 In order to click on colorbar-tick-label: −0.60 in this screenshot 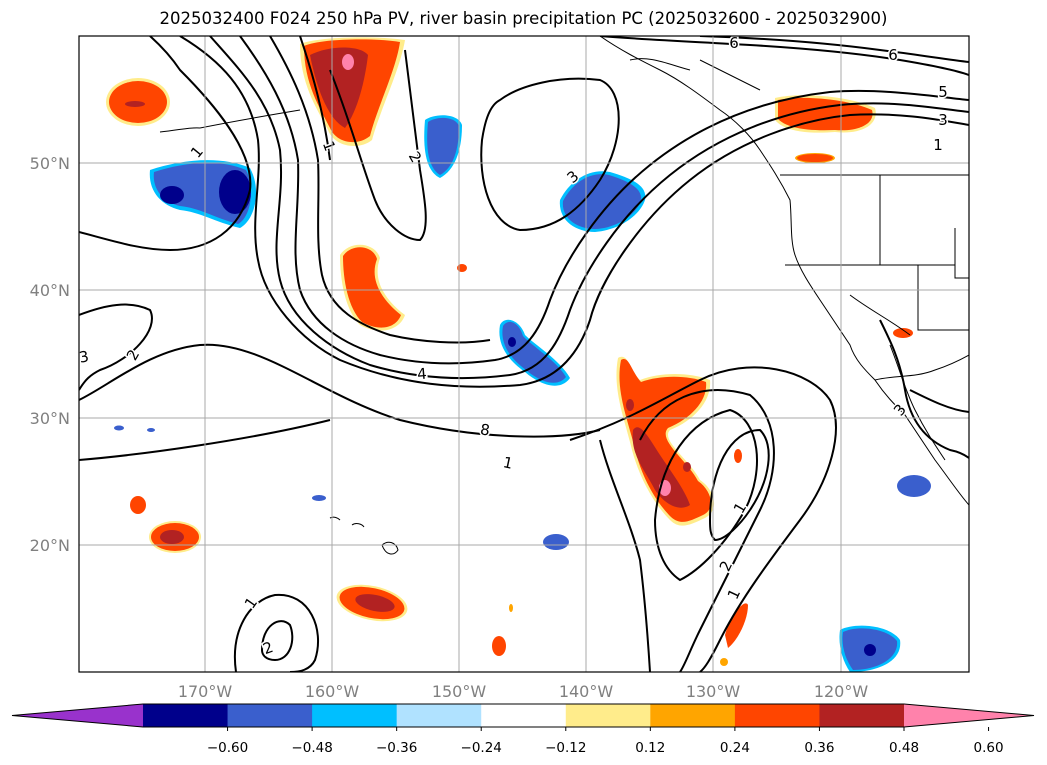, I will do `click(227, 748)`.